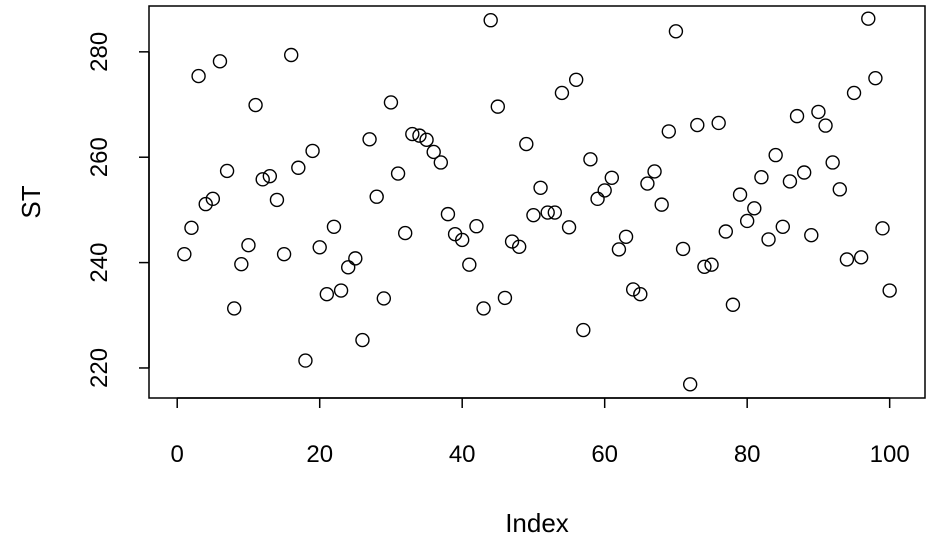  Describe the element at coordinates (604, 454) in the screenshot. I see `x-tick-label: 60` at that location.